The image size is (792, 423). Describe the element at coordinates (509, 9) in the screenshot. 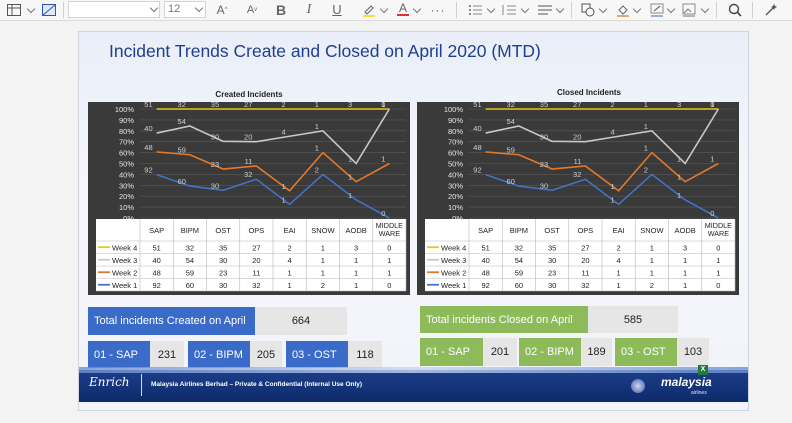

I see `numbering-icon` at that location.